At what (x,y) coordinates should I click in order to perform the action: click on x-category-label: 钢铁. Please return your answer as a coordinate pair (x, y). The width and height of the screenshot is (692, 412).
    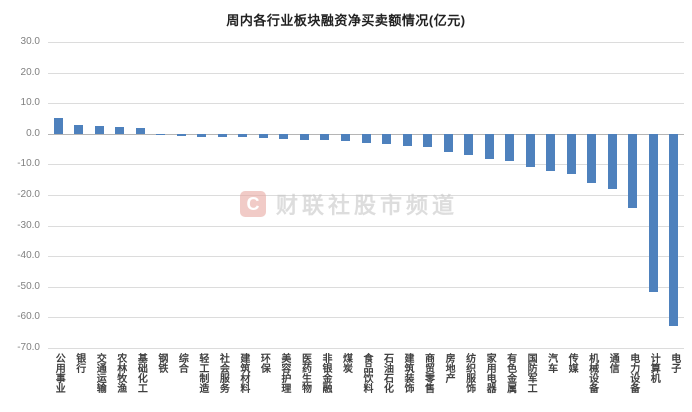
    Looking at the image, I should click on (161, 363).